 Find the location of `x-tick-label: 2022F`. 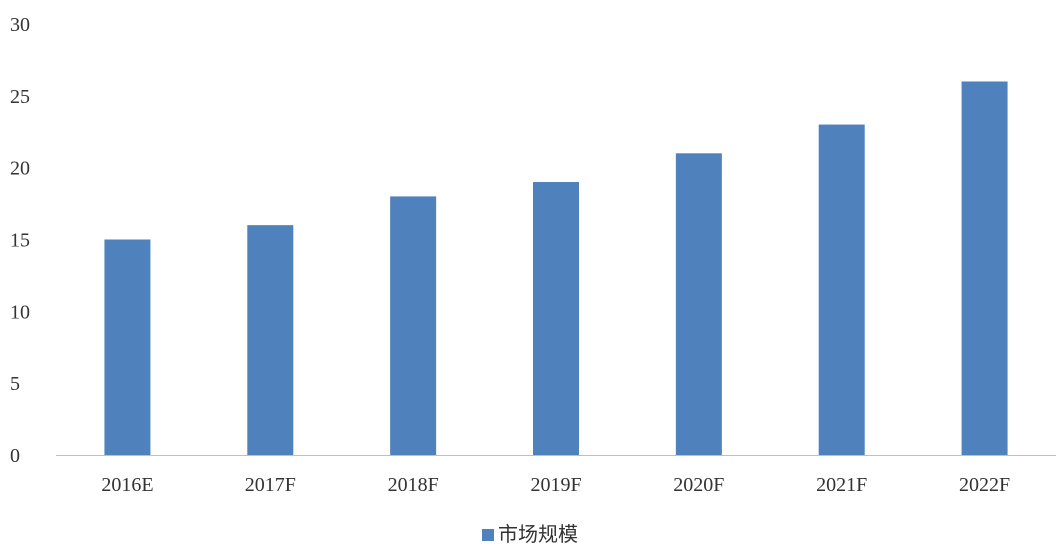

x-tick-label: 2022F is located at coordinates (984, 485).